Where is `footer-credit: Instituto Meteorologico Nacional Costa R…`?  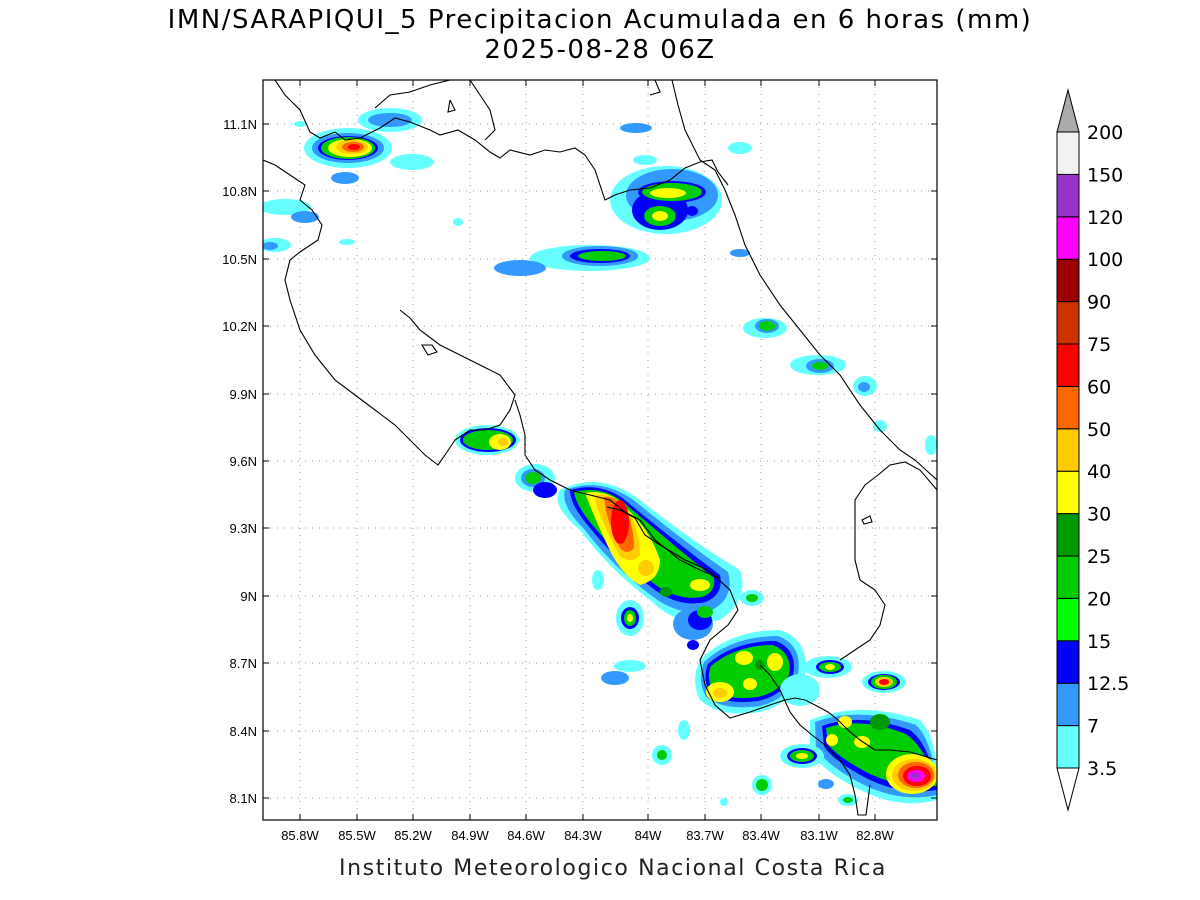 footer-credit: Instituto Meteorologico Nacional Costa R… is located at coordinates (613, 868).